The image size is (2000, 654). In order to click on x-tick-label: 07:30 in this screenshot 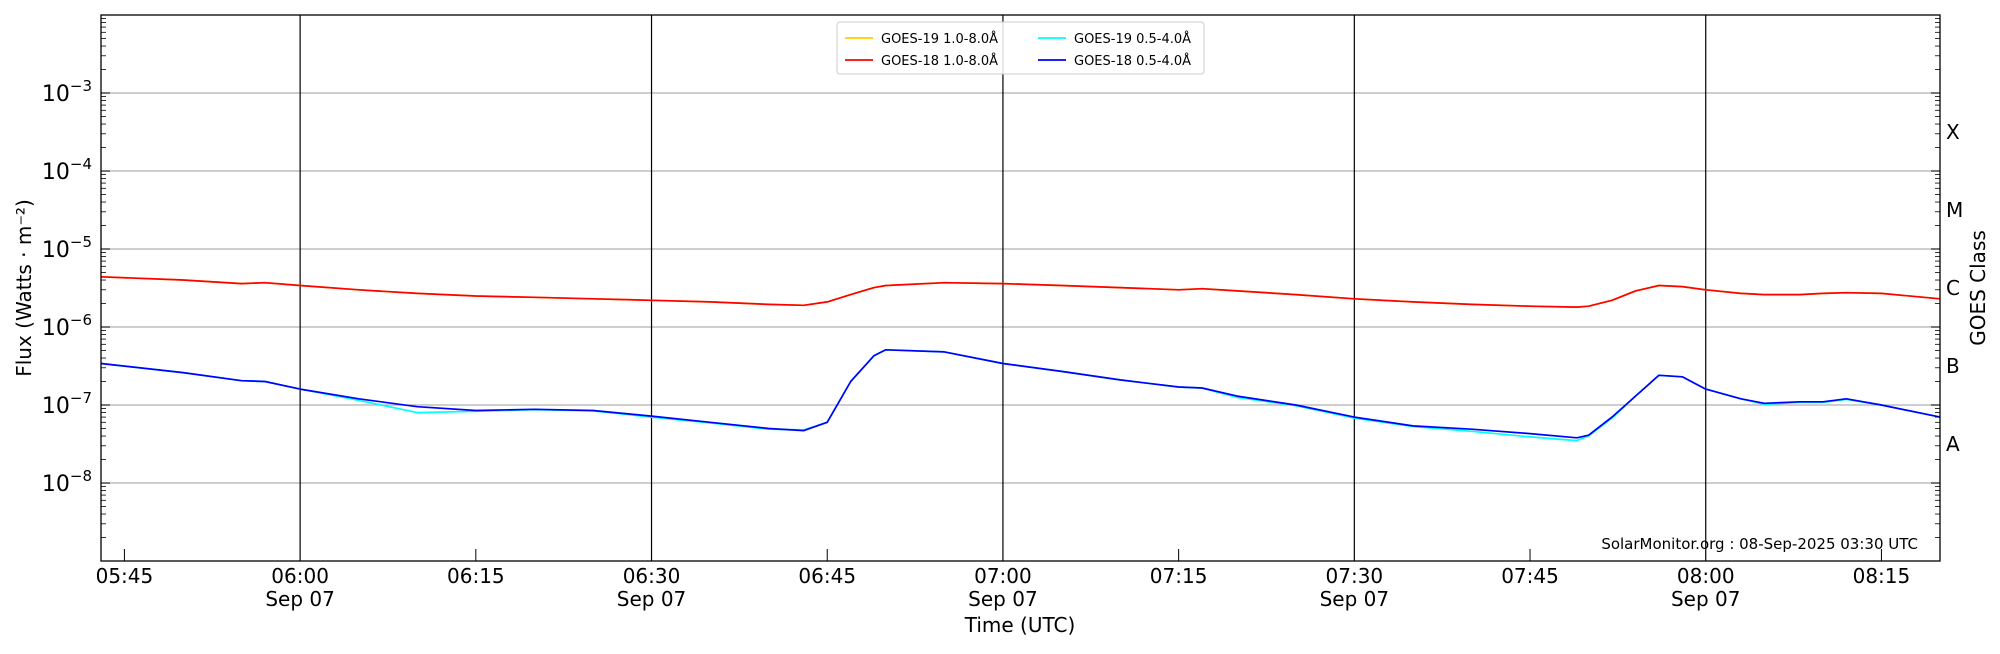, I will do `click(1355, 576)`.